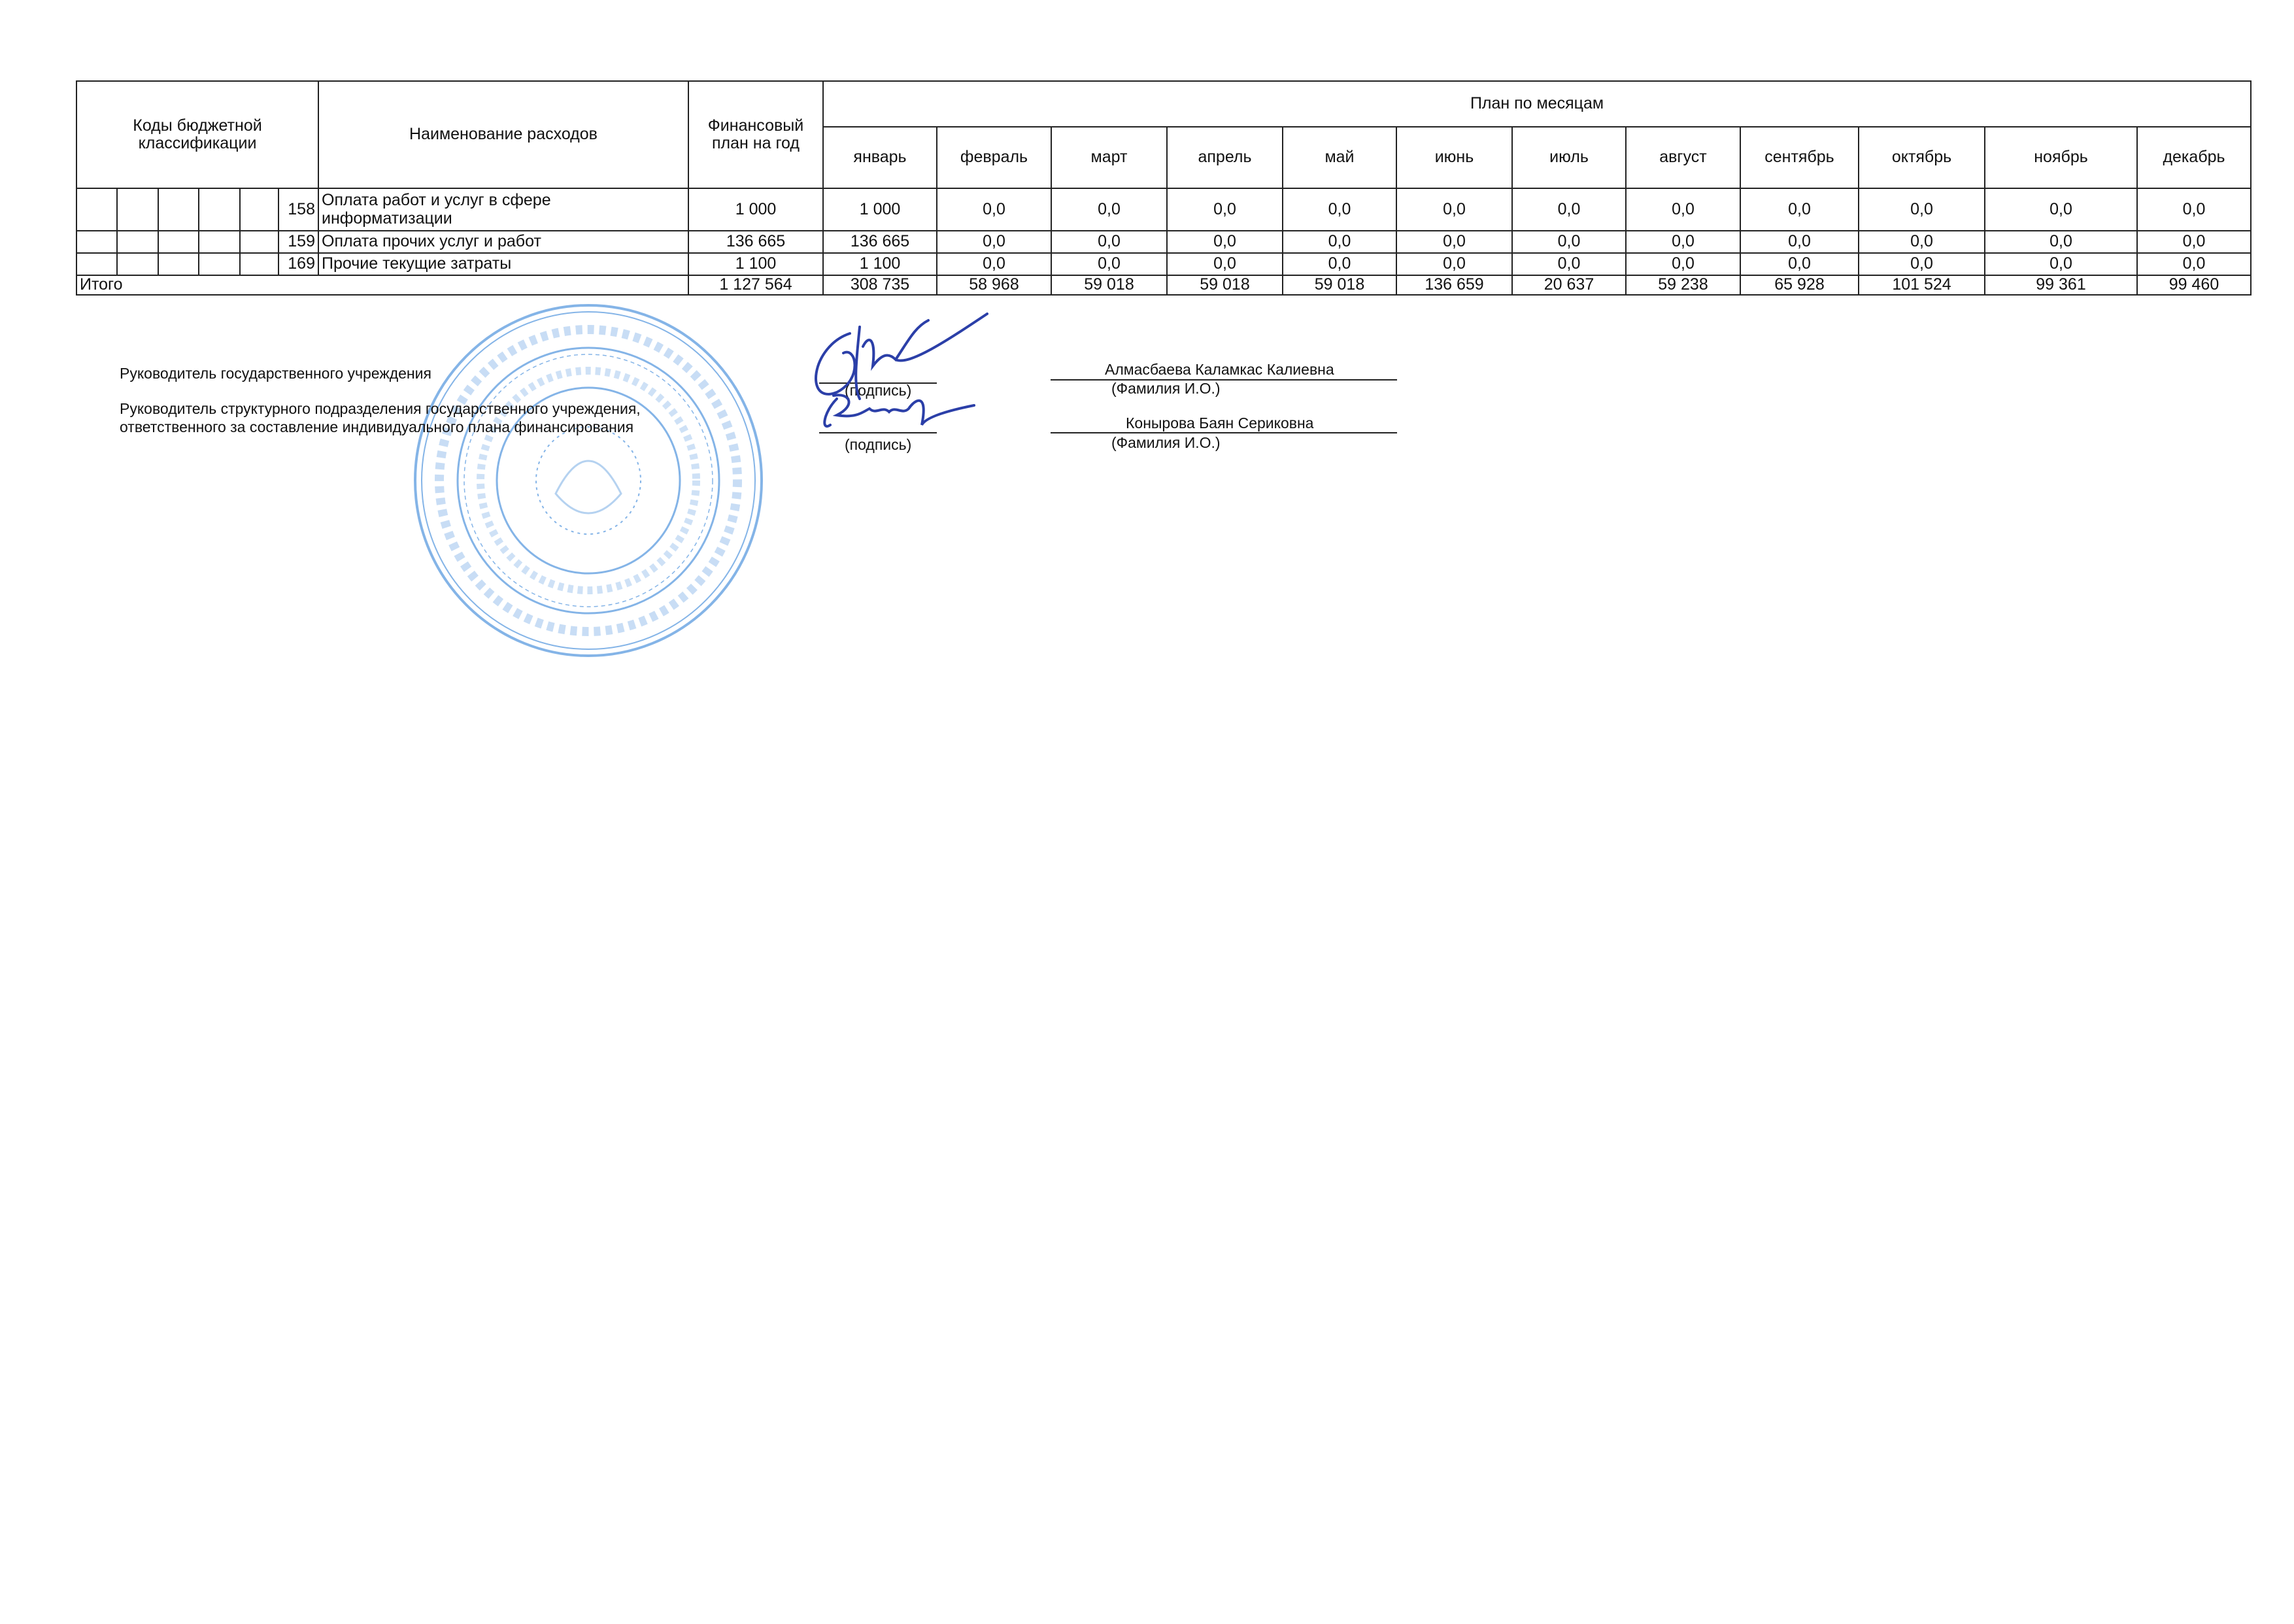 Image resolution: width=2294 pixels, height=1624 pixels. Describe the element at coordinates (503, 242) in the screenshot. I see `expense-name: Оплата прочих услуг и работ` at that location.